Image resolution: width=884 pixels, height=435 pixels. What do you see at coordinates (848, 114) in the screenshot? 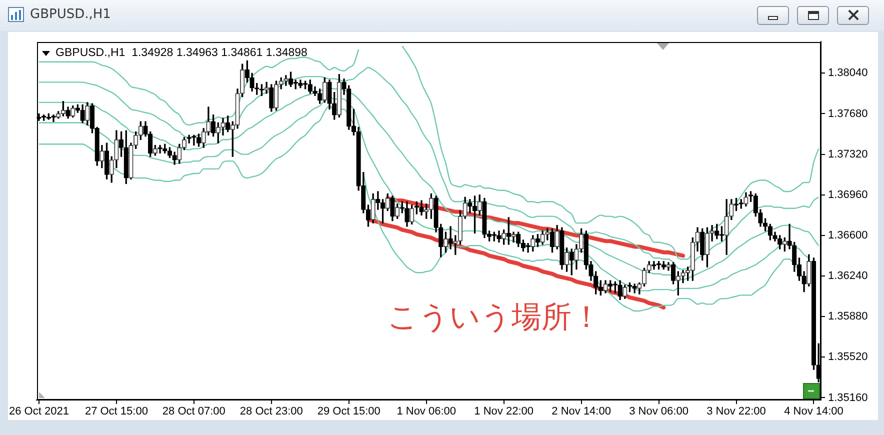
I see `y-tick-label: 1.37680` at bounding box center [848, 114].